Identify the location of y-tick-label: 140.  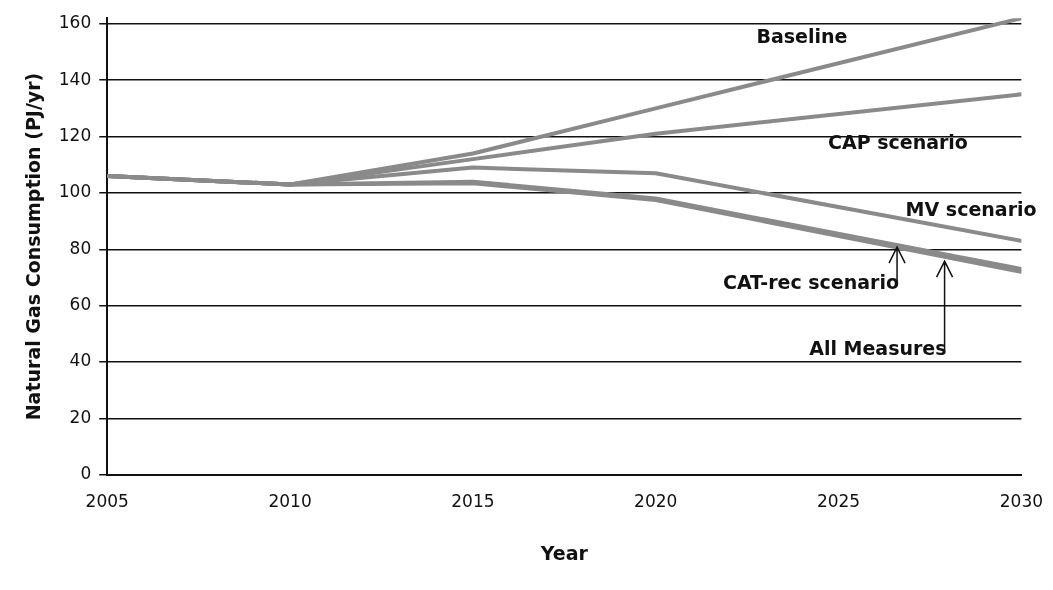
(75, 78).